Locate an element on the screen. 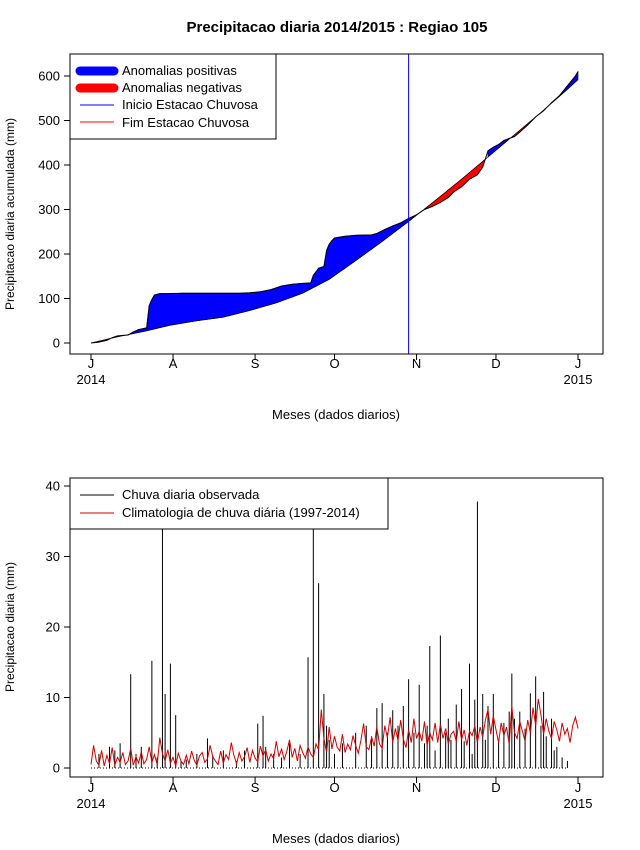 The image size is (640, 850). legend-frame-bottom is located at coordinates (229, 503).